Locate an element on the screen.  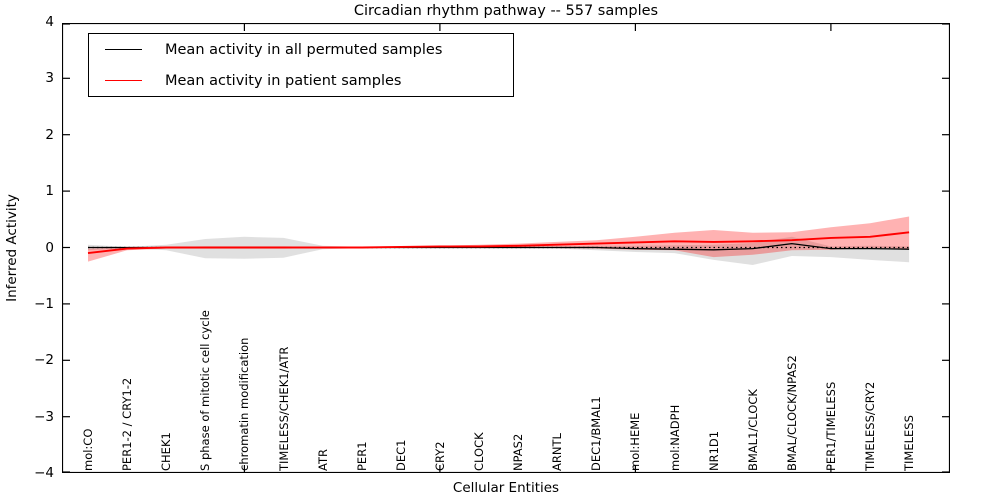
x-tick-label: mol:CO is located at coordinates (88, 449).